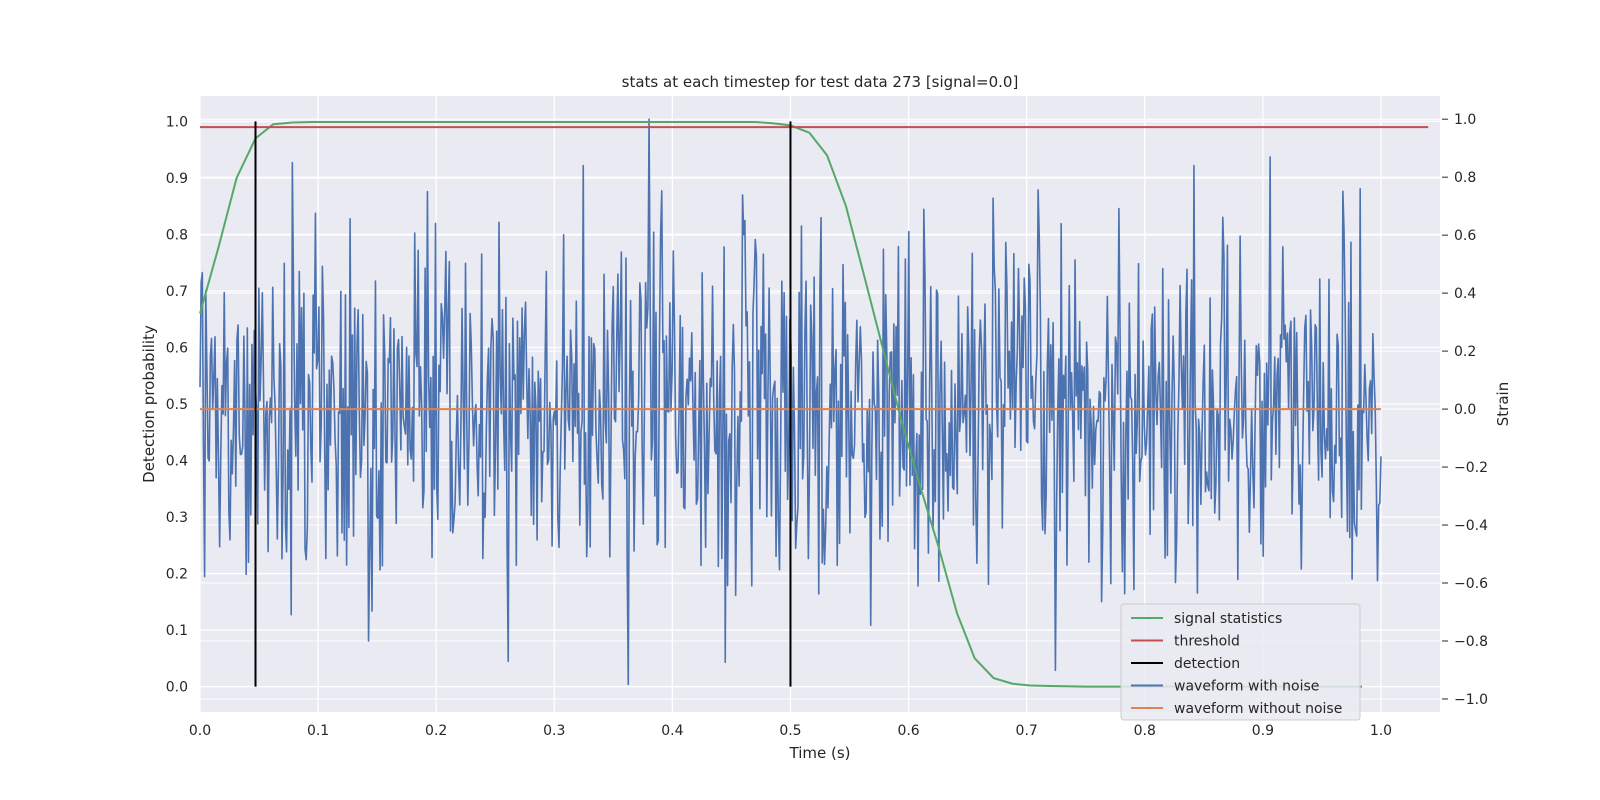 The width and height of the screenshot is (1600, 800). What do you see at coordinates (820, 753) in the screenshot?
I see `x-axis-label: Time (s)` at bounding box center [820, 753].